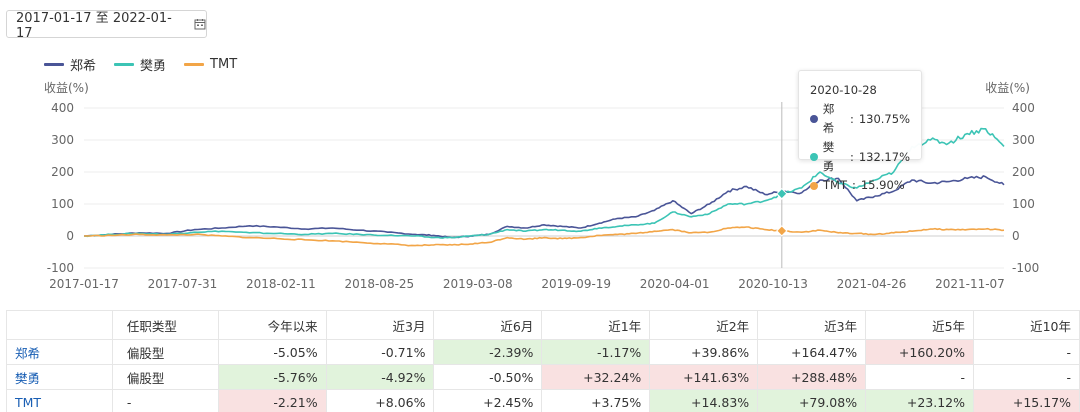 The width and height of the screenshot is (1080, 412). Describe the element at coordinates (828, 156) in the screenshot. I see `tooltip-series-name: 樊勇` at that location.